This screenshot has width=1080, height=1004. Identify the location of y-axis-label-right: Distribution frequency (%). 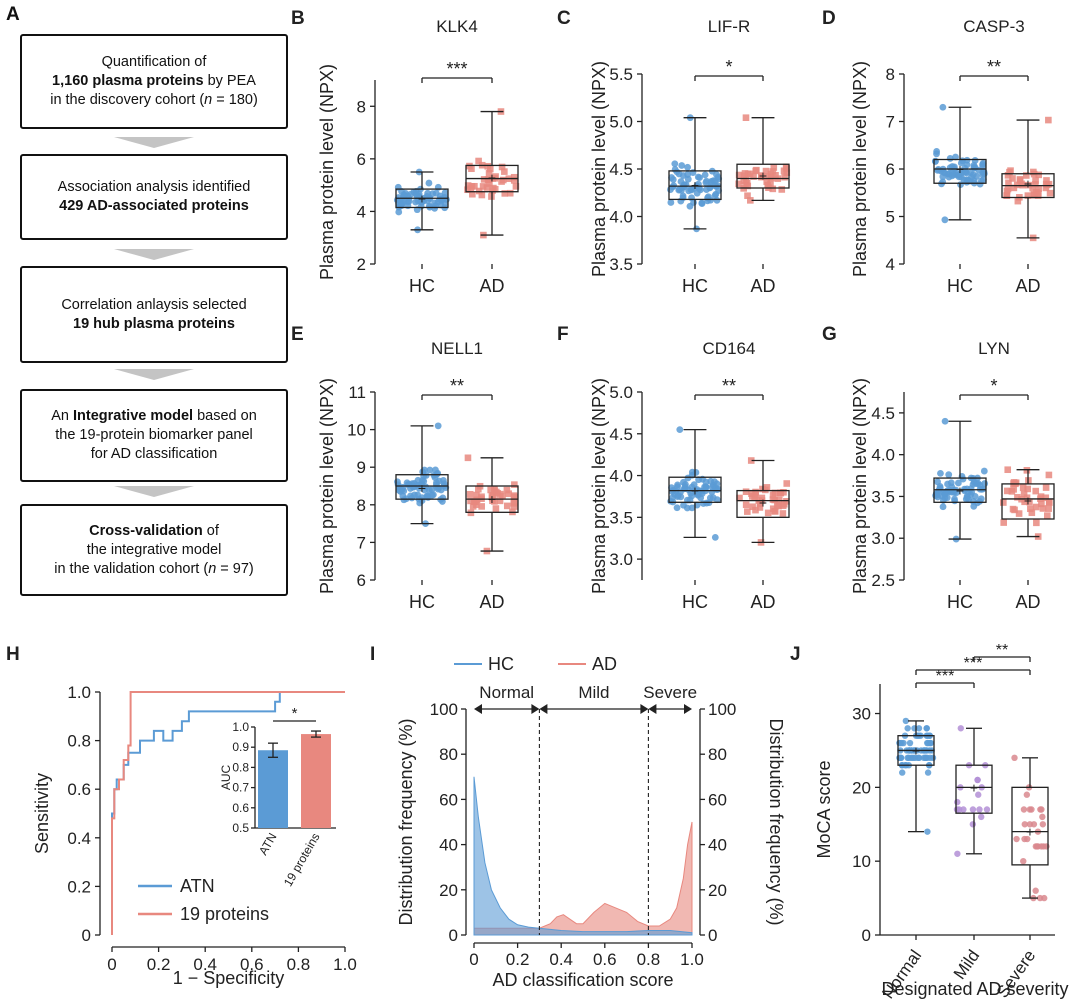
(776, 821).